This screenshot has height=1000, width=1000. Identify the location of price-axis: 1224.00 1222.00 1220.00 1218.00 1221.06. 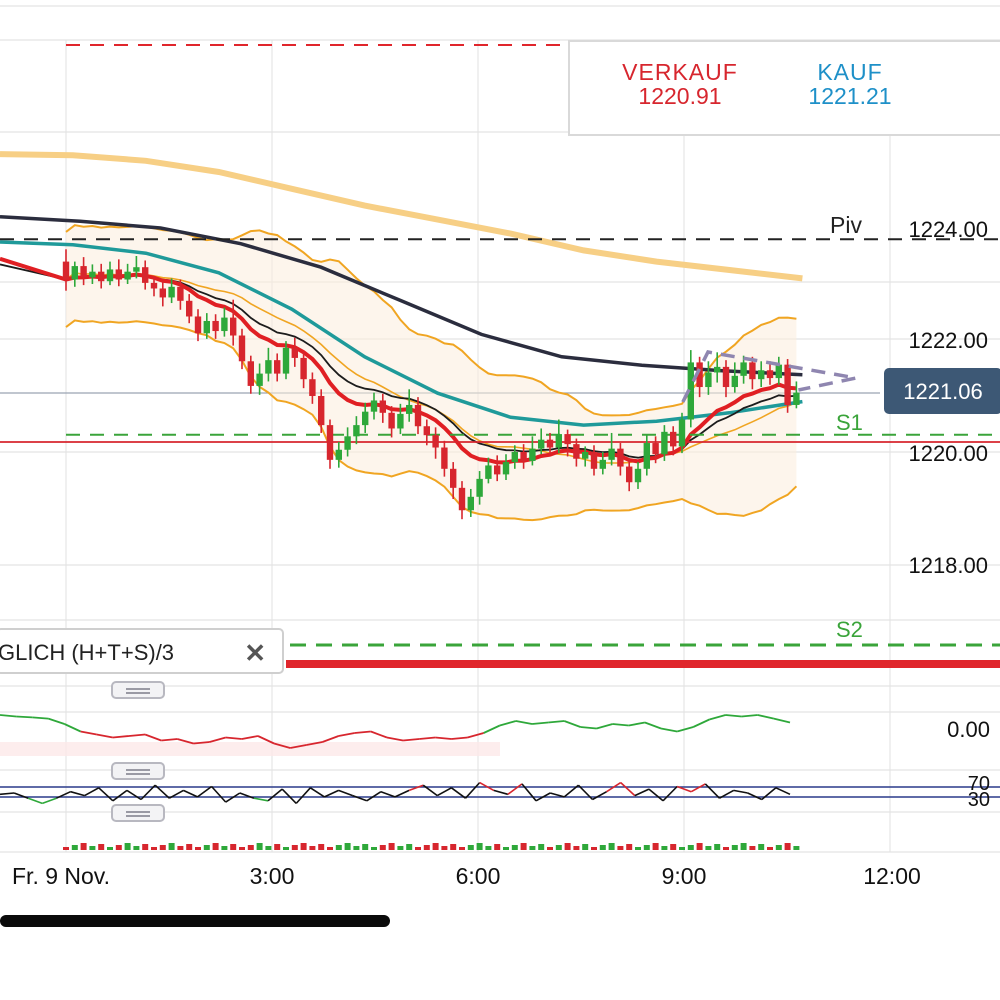
(942, 397).